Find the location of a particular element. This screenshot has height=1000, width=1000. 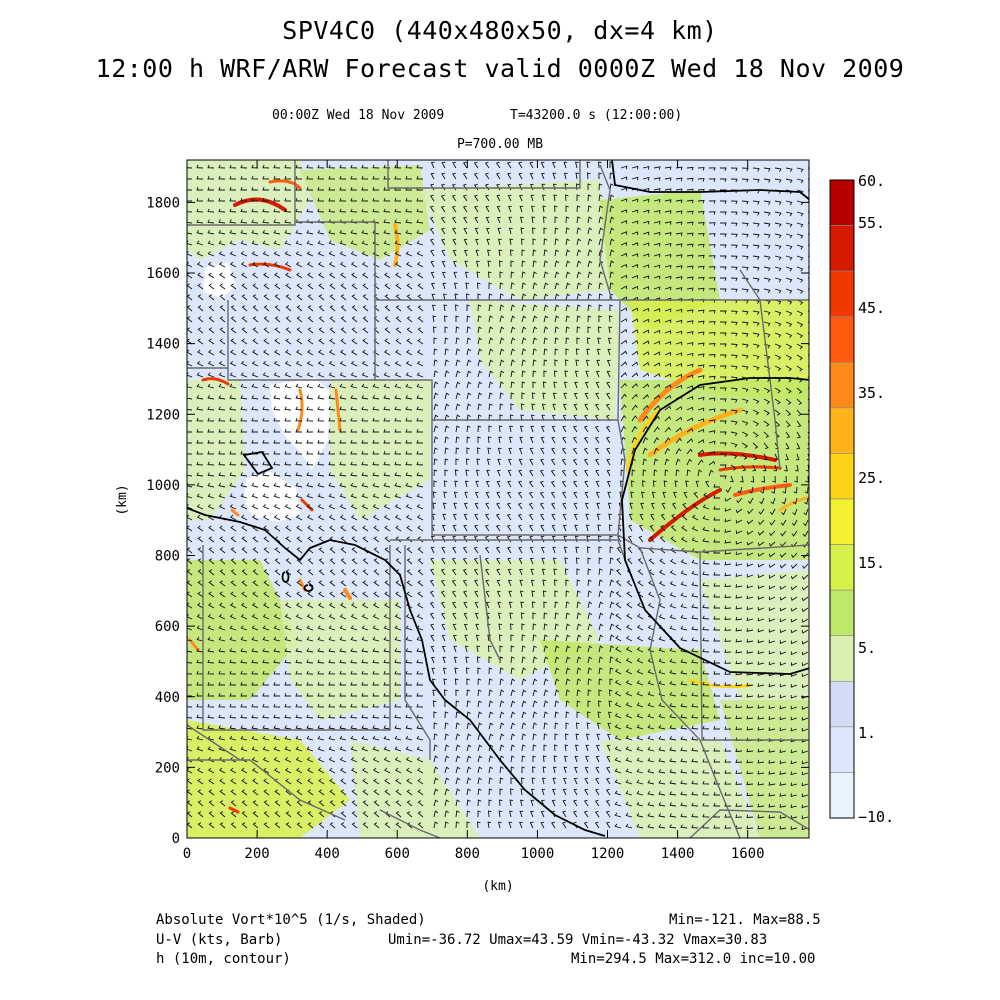

colorbar-bin is located at coordinates (842, 339).